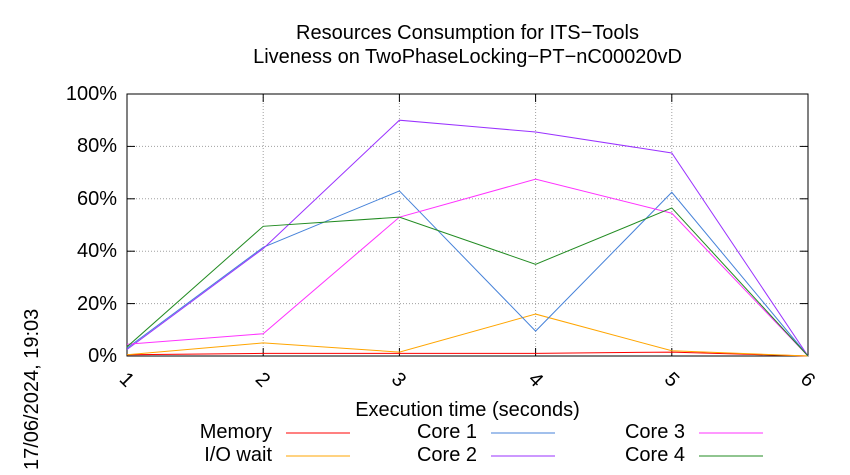 The height and width of the screenshot is (475, 850). Describe the element at coordinates (654, 455) in the screenshot. I see `legend-label-core-4: Core 4` at that location.